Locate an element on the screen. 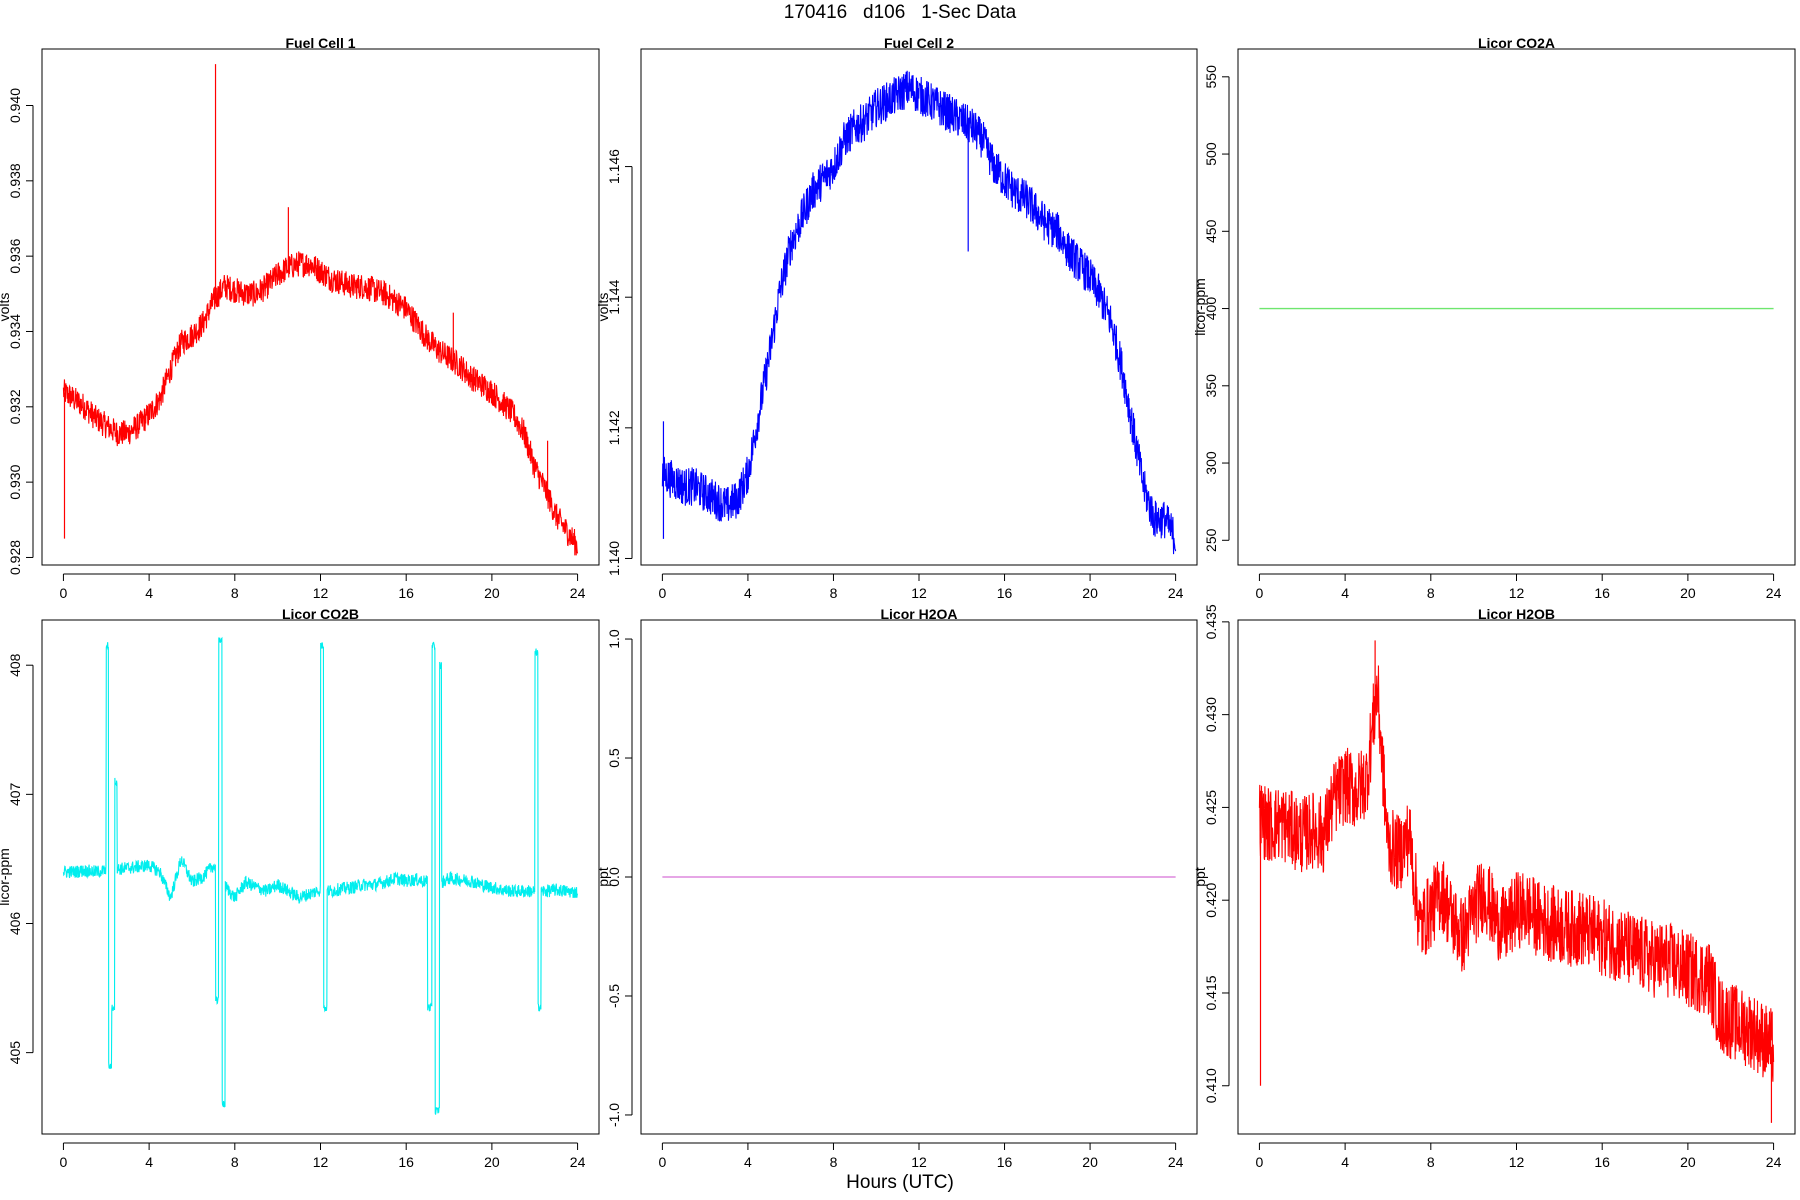  fc2-y-tick-label-0: 1.140 is located at coordinates (614, 558).